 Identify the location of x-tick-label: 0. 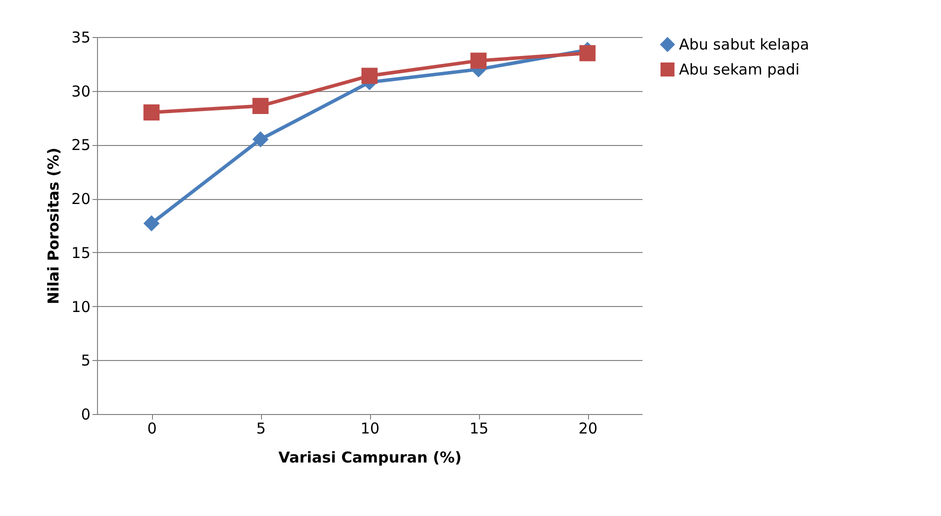
(152, 429).